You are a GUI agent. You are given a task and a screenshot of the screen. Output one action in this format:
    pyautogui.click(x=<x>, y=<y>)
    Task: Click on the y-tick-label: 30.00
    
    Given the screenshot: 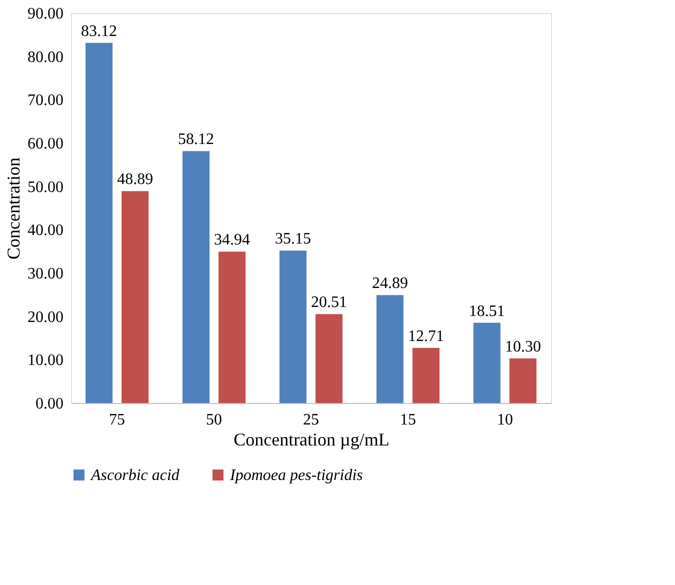 What is the action you would take?
    pyautogui.click(x=46, y=274)
    